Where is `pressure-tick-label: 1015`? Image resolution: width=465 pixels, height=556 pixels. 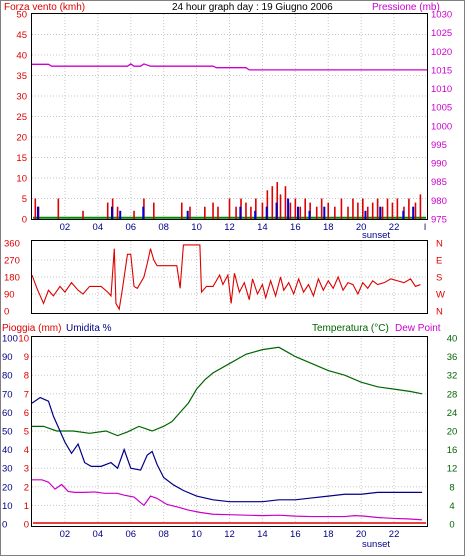 pressure-tick-label: 1015 is located at coordinates (441, 70).